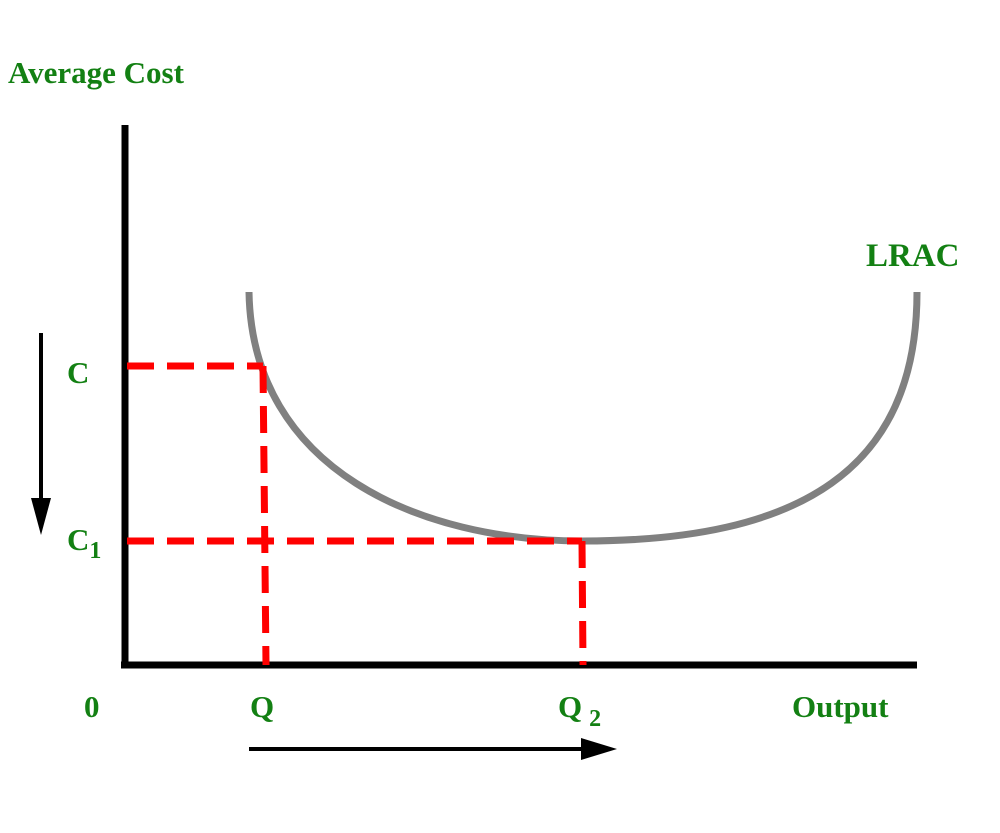 This screenshot has width=1000, height=833. What do you see at coordinates (840, 706) in the screenshot?
I see `x-axis-label: Output` at bounding box center [840, 706].